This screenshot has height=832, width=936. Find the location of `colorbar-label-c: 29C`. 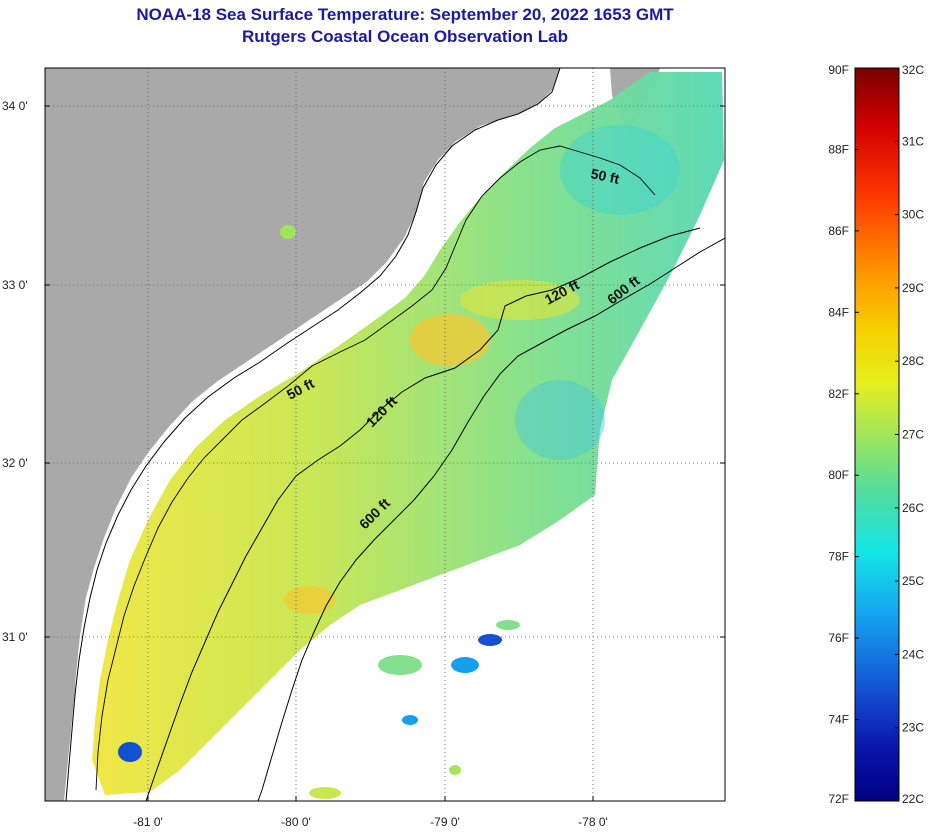

colorbar-label-c: 29C is located at coordinates (913, 288).